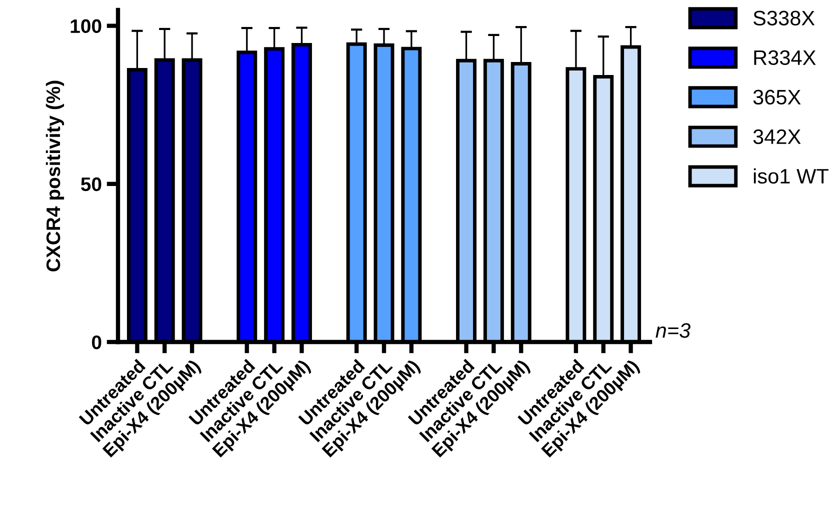 This screenshot has height=509, width=831. Describe the element at coordinates (673, 330) in the screenshot. I see `text: n=3` at that location.